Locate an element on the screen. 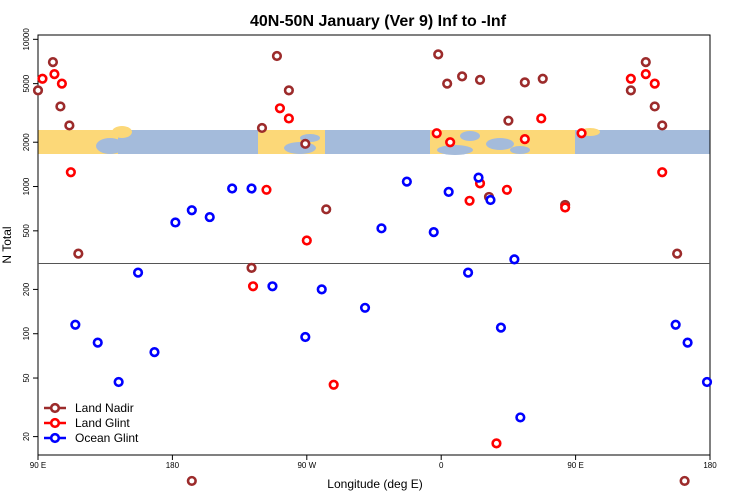 The width and height of the screenshot is (750, 500). x-tick-label: 0 is located at coordinates (441, 465).